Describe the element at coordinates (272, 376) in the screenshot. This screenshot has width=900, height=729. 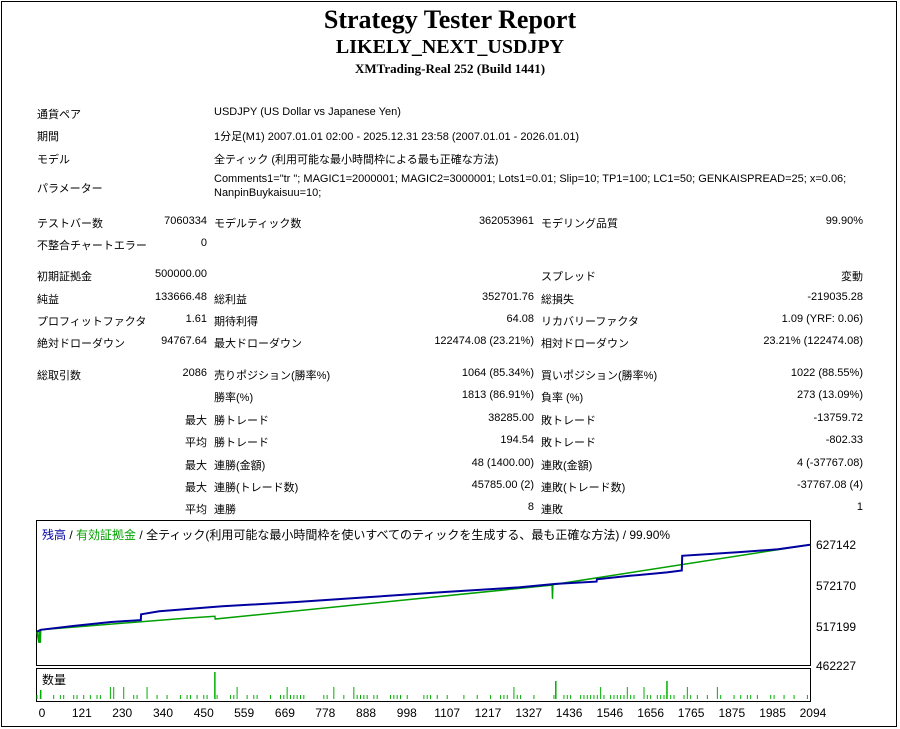
I see `short-label: 売りポジション(勝率%)` at that location.